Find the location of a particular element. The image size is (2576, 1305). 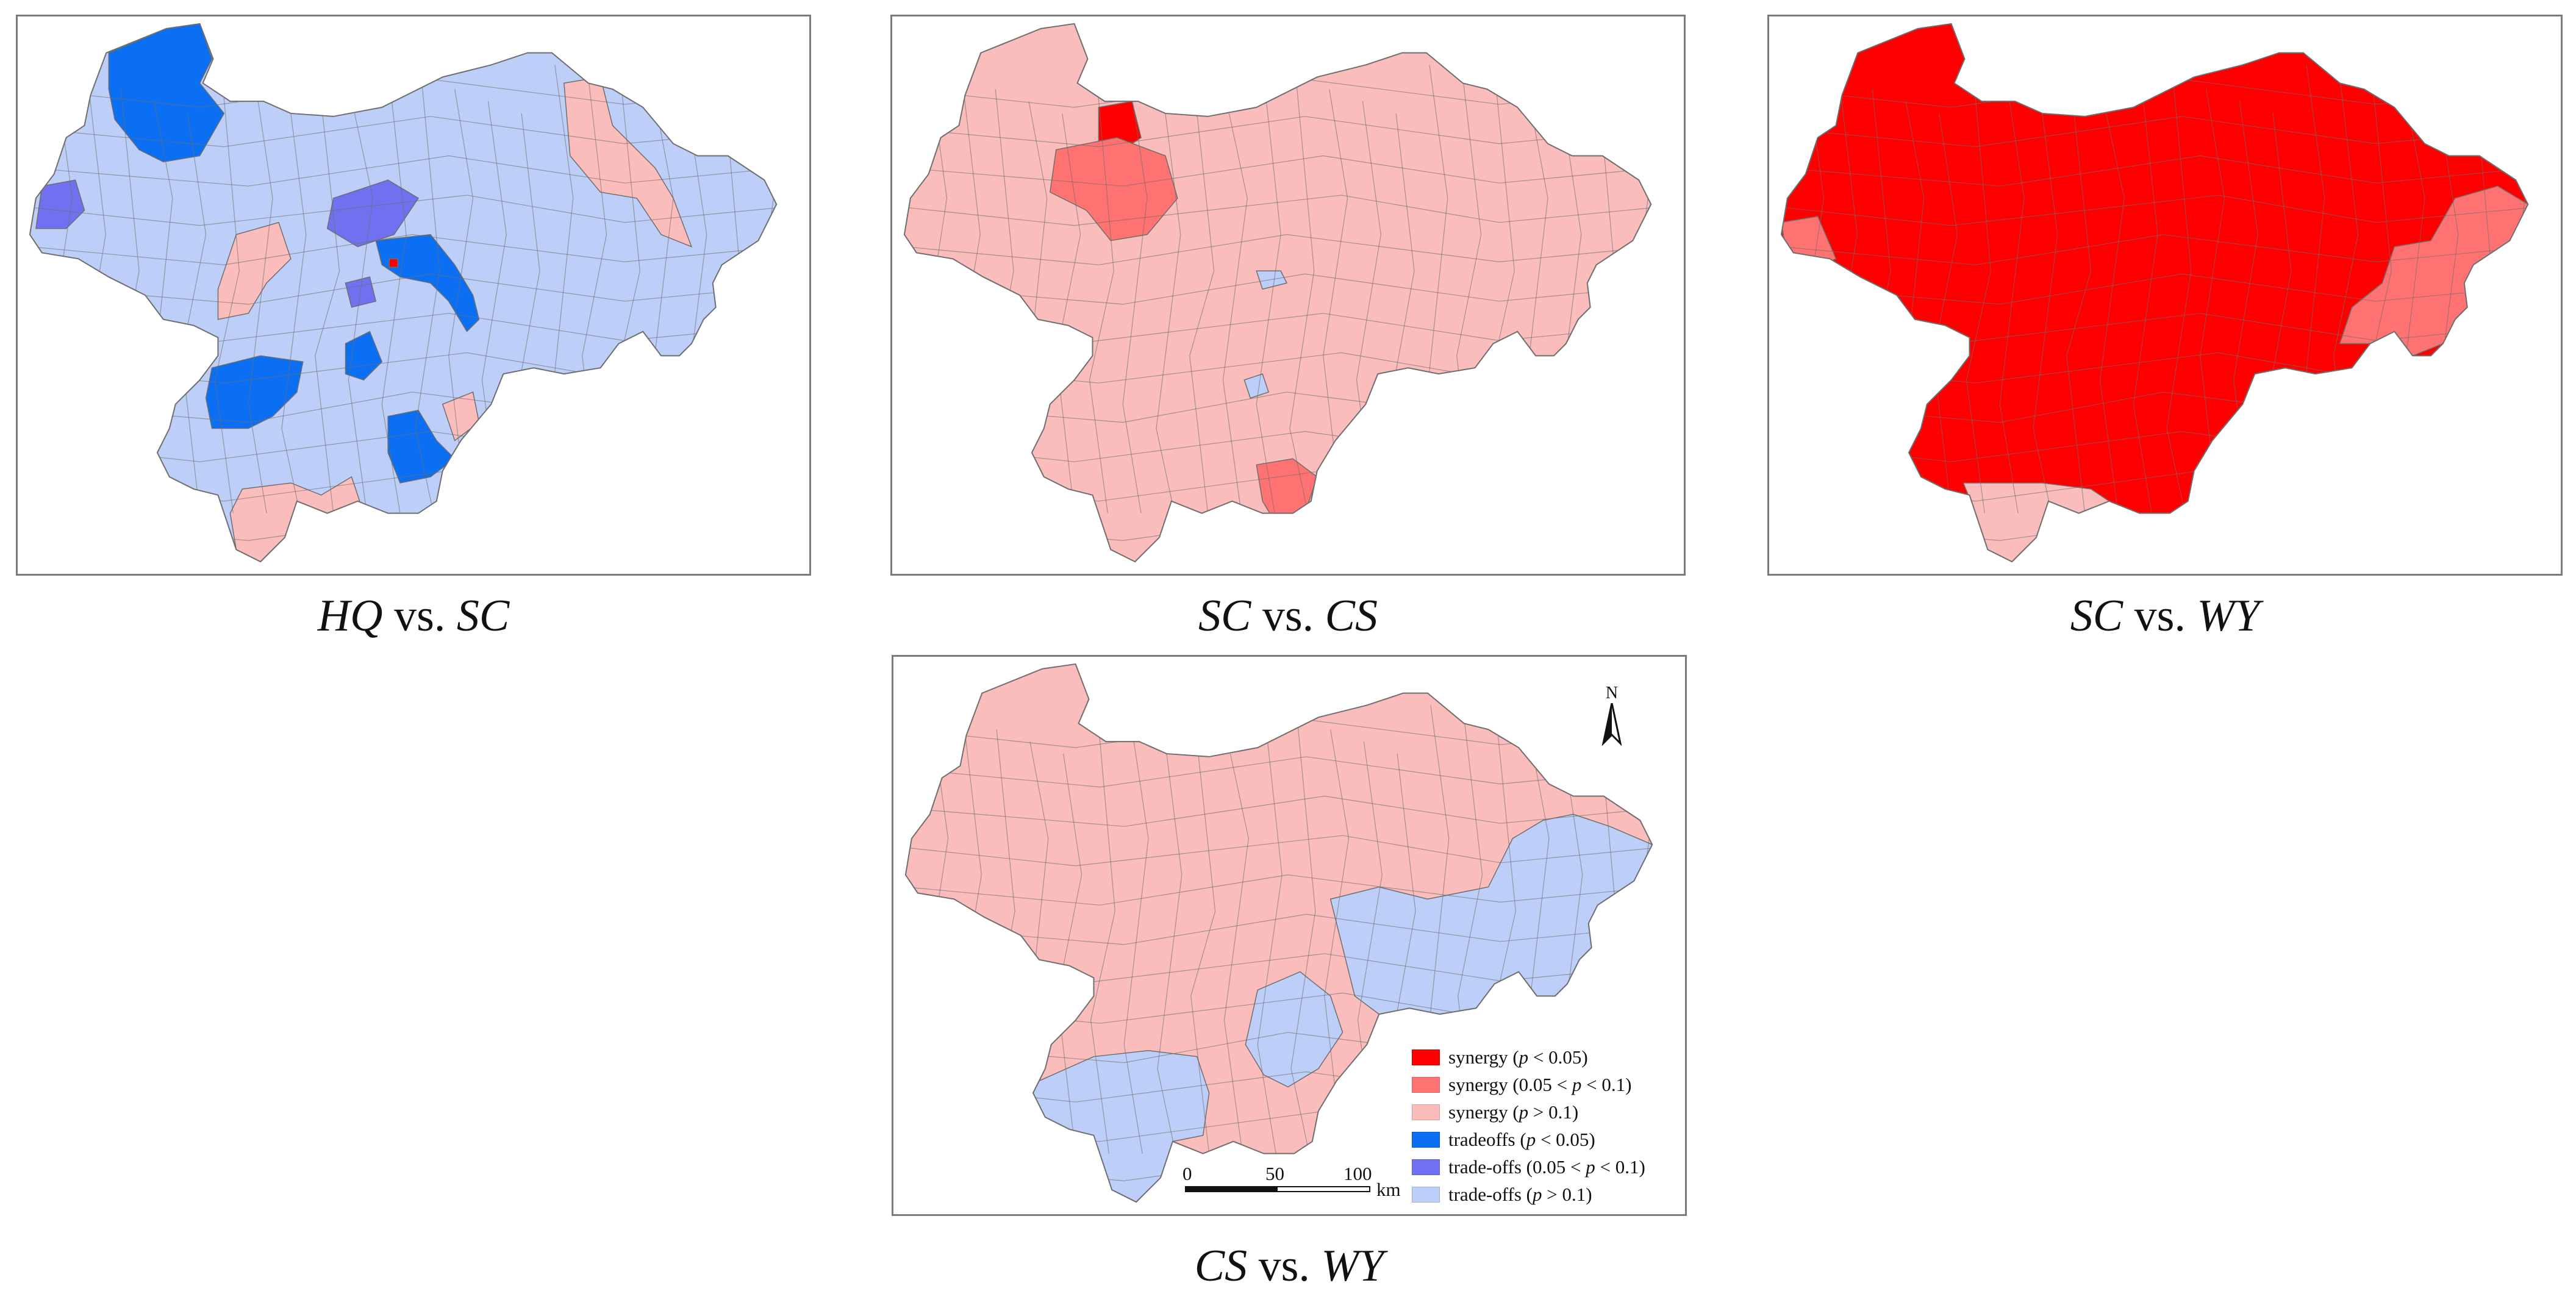

caption-cs-wy: CS vs. WY is located at coordinates (1289, 1266).